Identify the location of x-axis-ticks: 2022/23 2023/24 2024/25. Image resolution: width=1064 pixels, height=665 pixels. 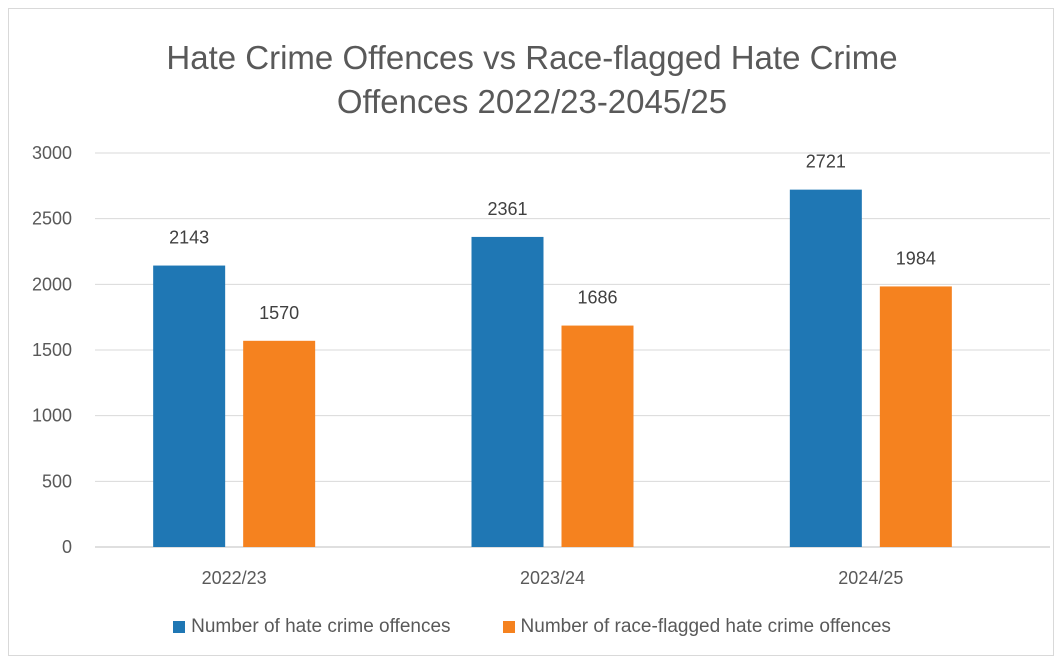
(553, 578).